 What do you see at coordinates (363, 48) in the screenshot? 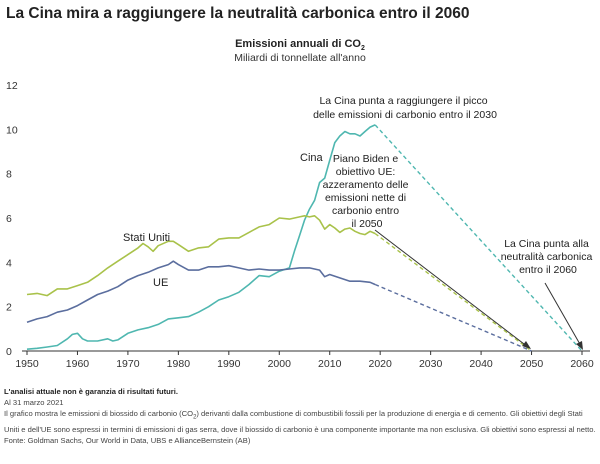
I see `chart-subtitle-subscript: 2` at bounding box center [363, 48].